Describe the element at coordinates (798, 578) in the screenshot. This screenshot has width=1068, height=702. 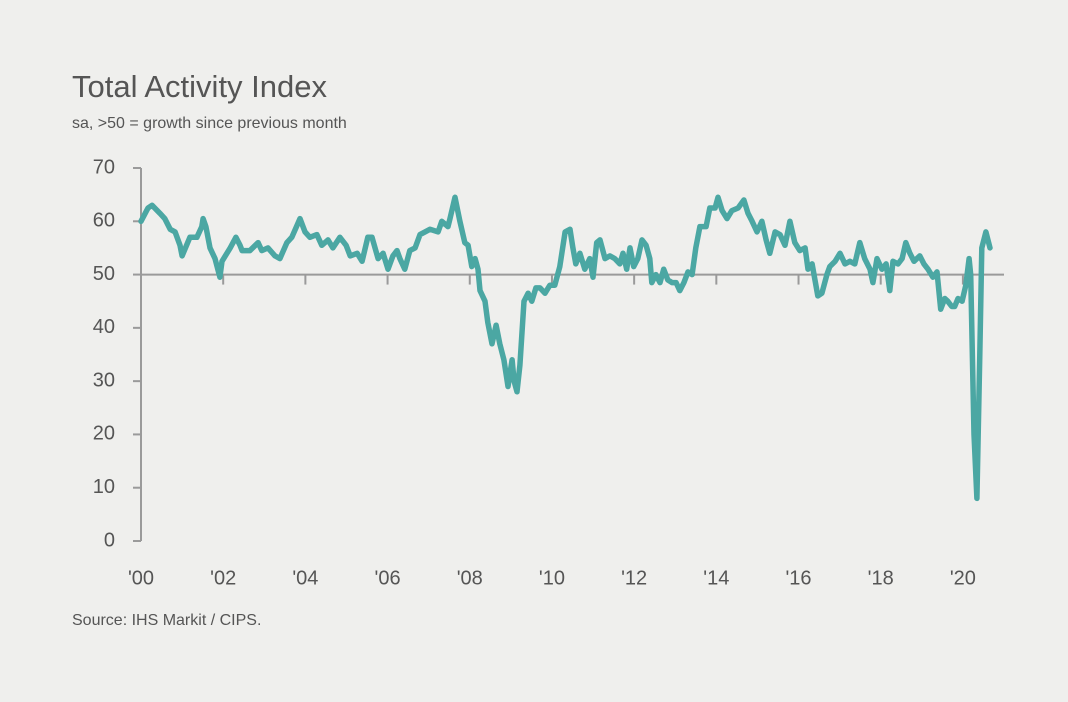
I see `x-tick-label: '16` at that location.